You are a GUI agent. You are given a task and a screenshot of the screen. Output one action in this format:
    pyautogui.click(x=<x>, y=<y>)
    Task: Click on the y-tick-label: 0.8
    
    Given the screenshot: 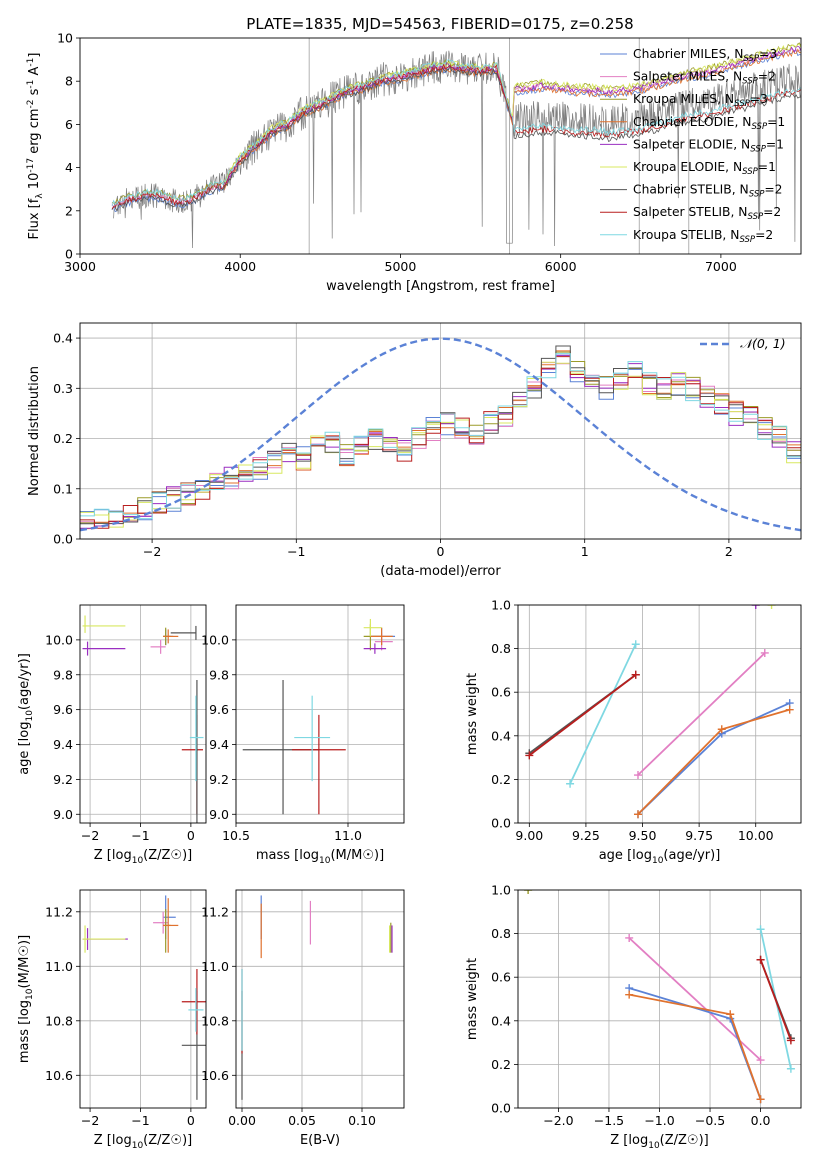 What is the action you would take?
    pyautogui.click(x=501, y=933)
    